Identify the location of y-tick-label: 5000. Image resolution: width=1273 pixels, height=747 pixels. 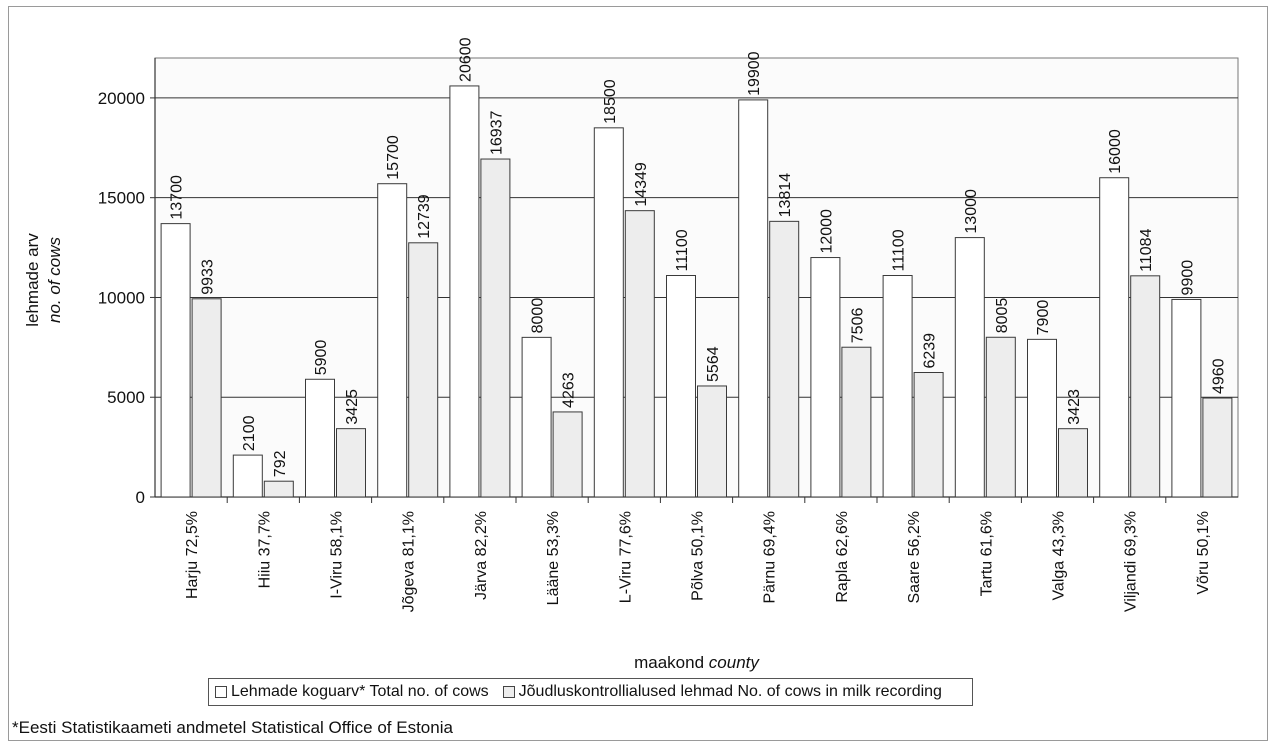
(126, 397).